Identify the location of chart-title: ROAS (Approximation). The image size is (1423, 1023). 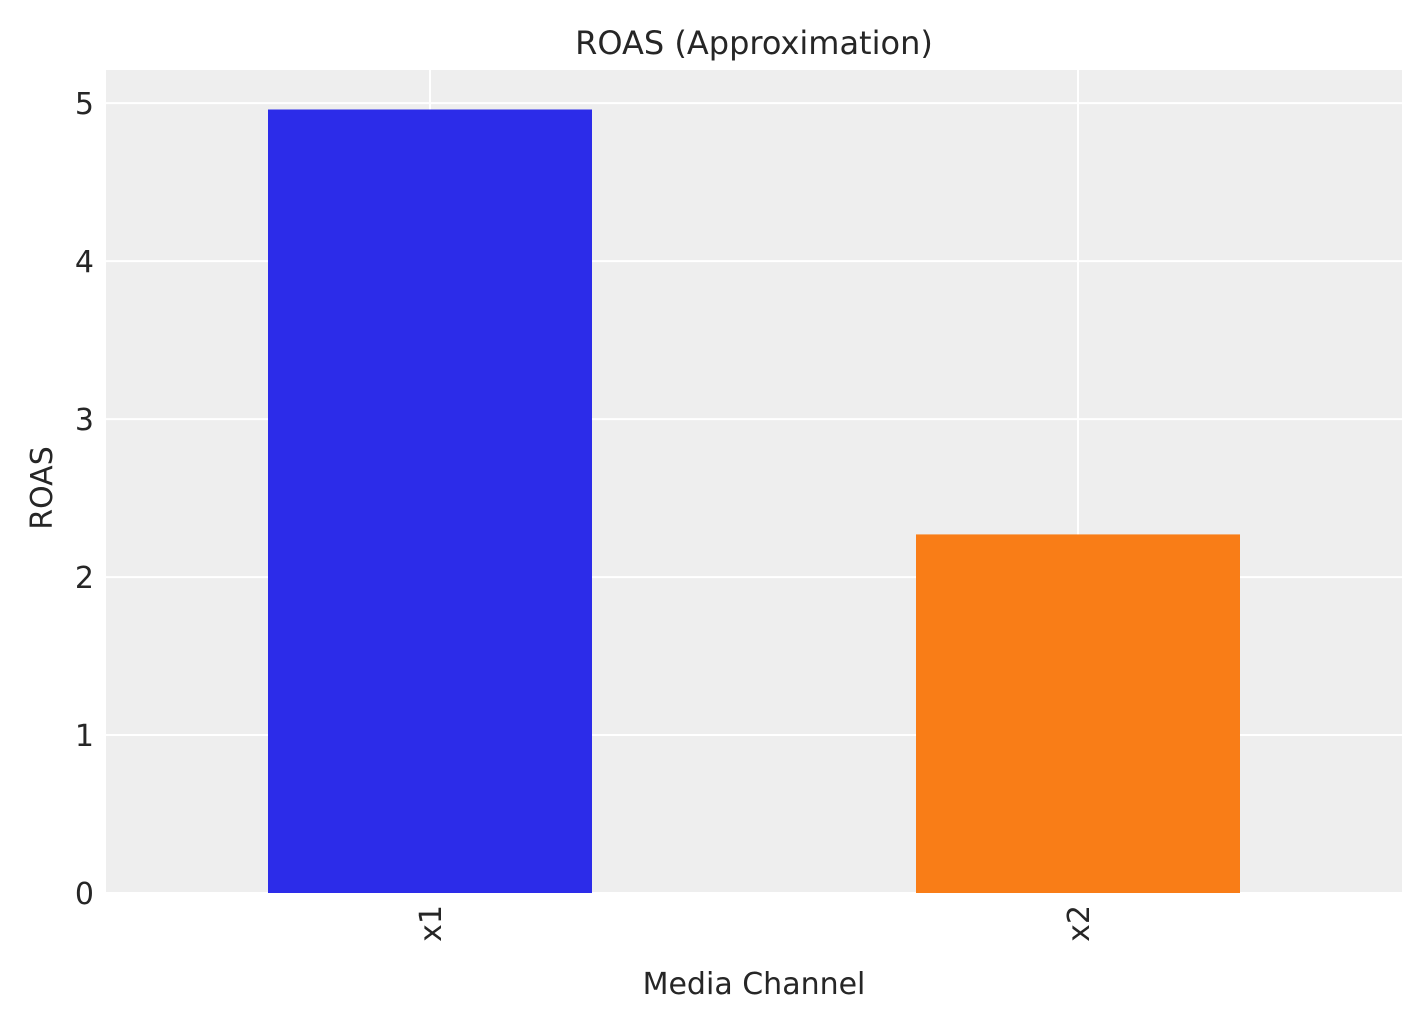
(754, 43).